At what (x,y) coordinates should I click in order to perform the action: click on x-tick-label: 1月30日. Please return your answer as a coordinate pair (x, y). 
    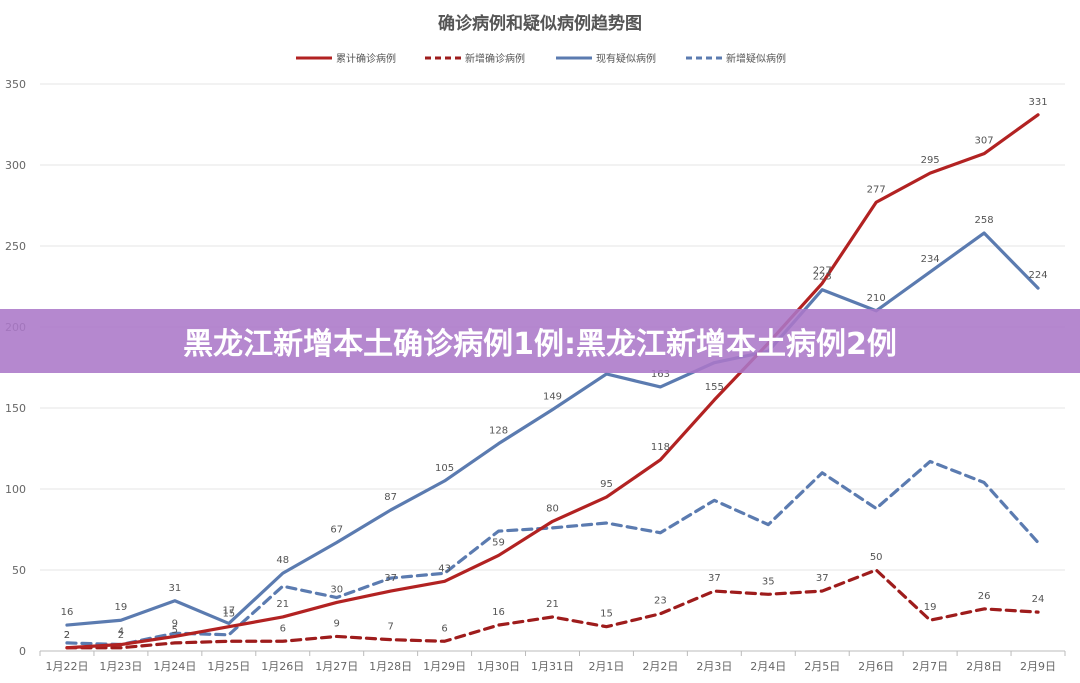
    Looking at the image, I should click on (498, 666).